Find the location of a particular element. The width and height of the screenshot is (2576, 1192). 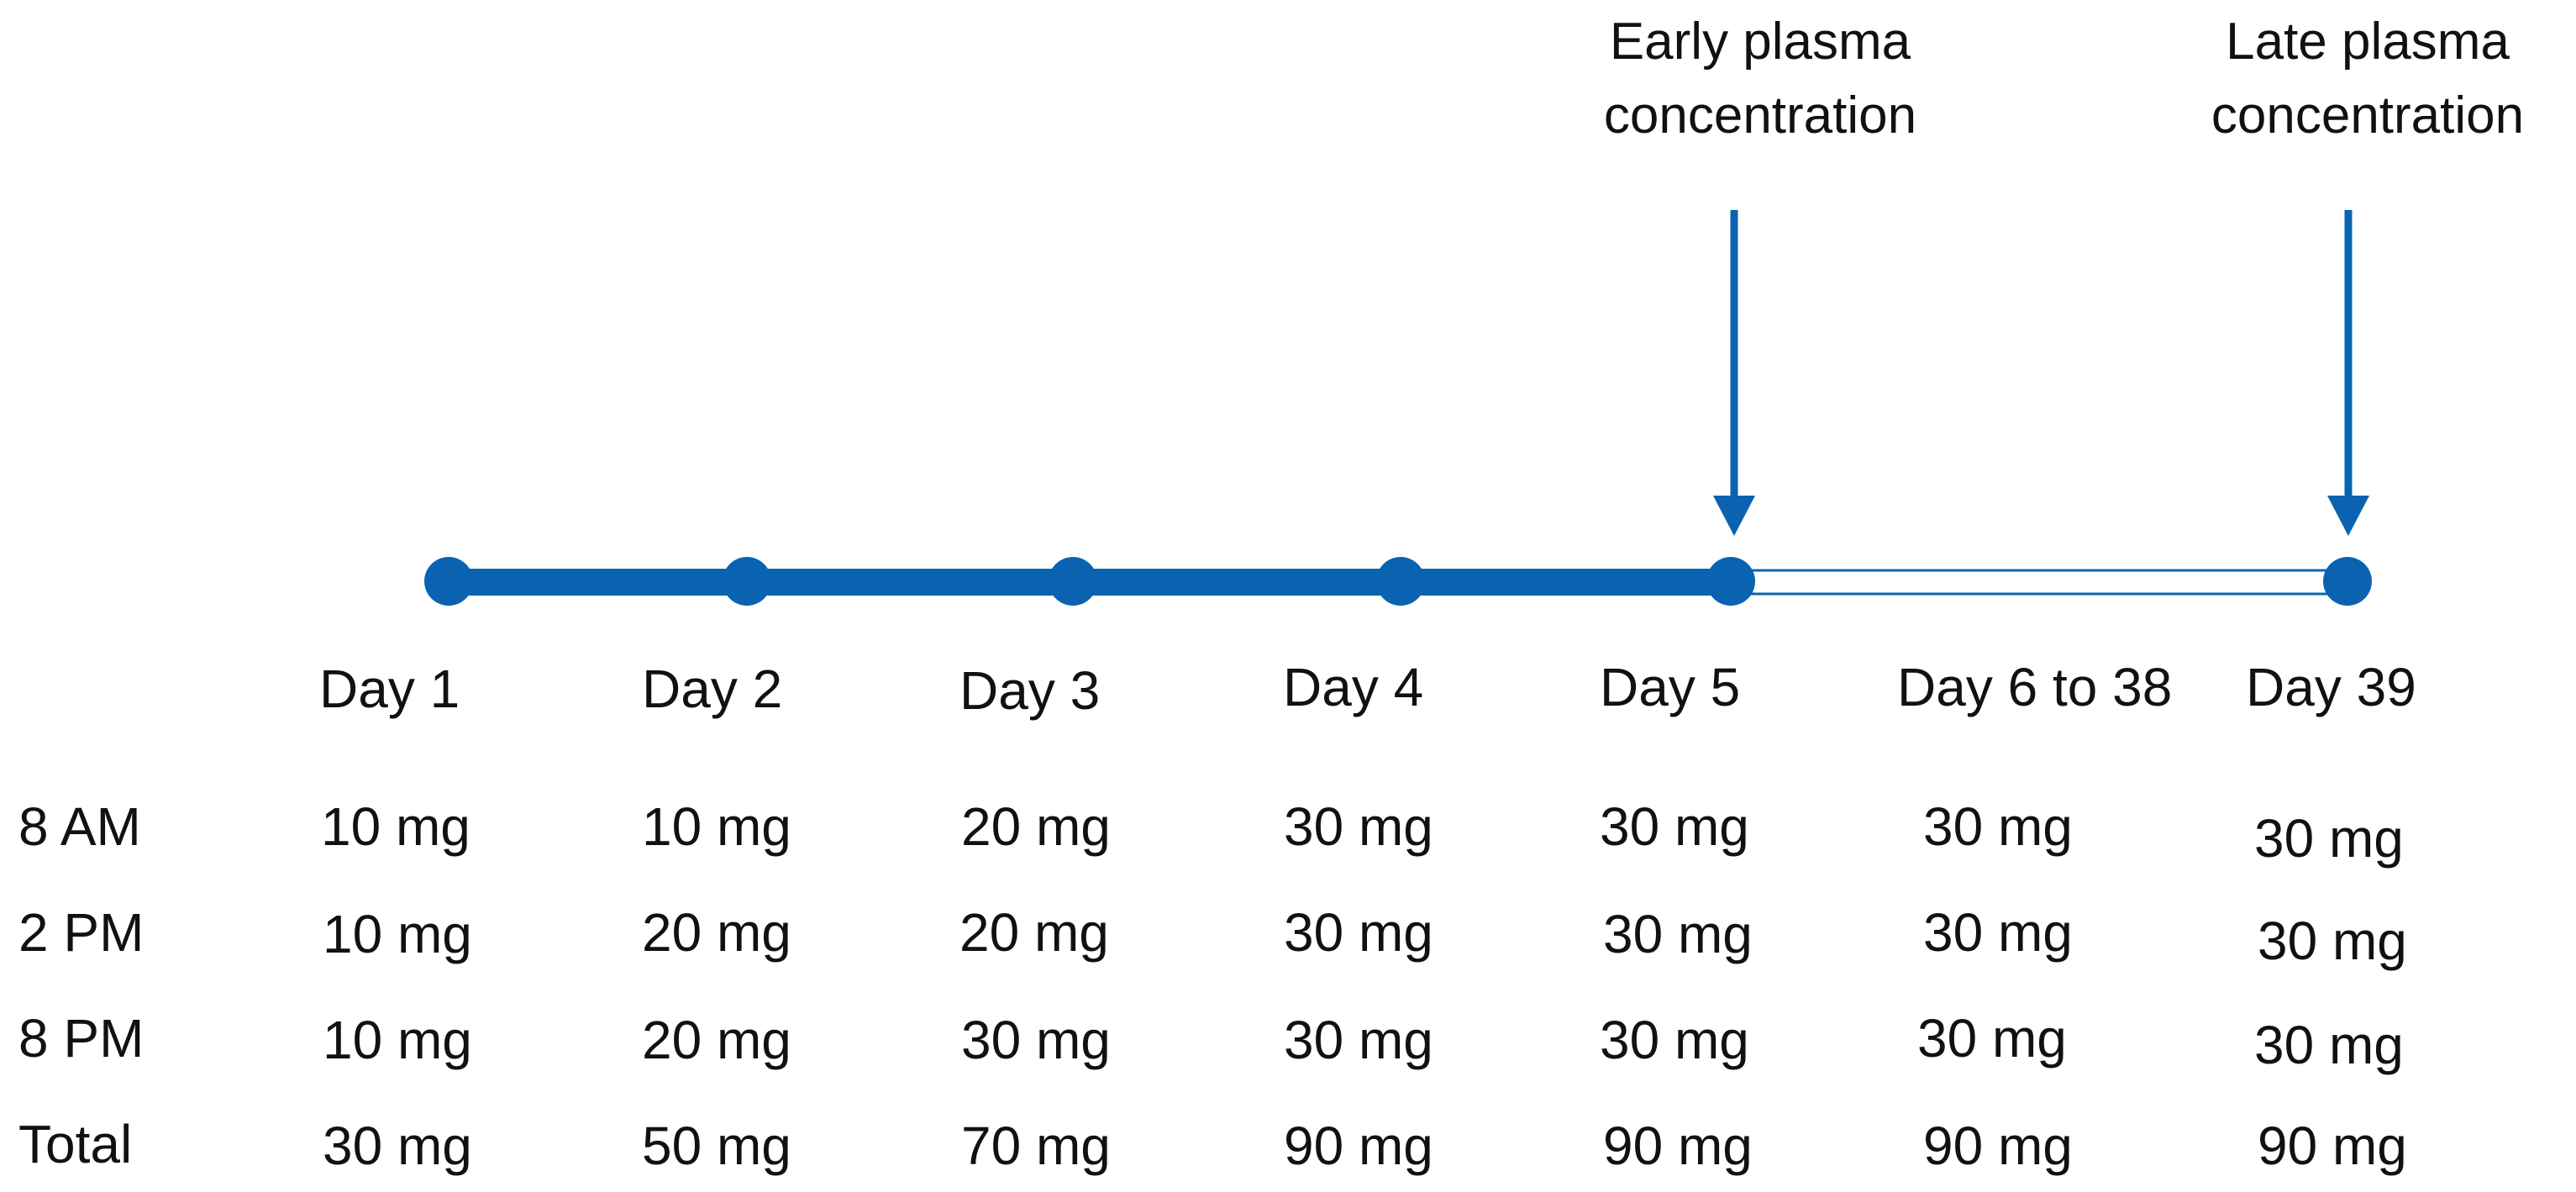

early-plasma-label-line-2: concentration is located at coordinates (1760, 115).